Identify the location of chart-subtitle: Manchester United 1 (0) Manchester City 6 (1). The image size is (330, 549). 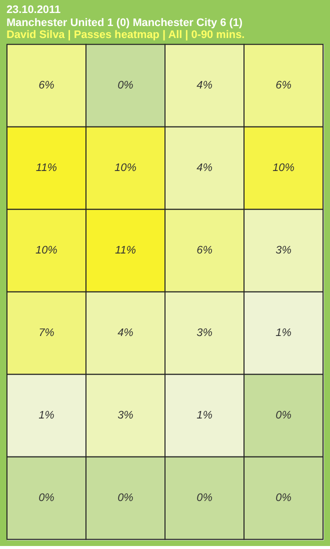
(124, 22).